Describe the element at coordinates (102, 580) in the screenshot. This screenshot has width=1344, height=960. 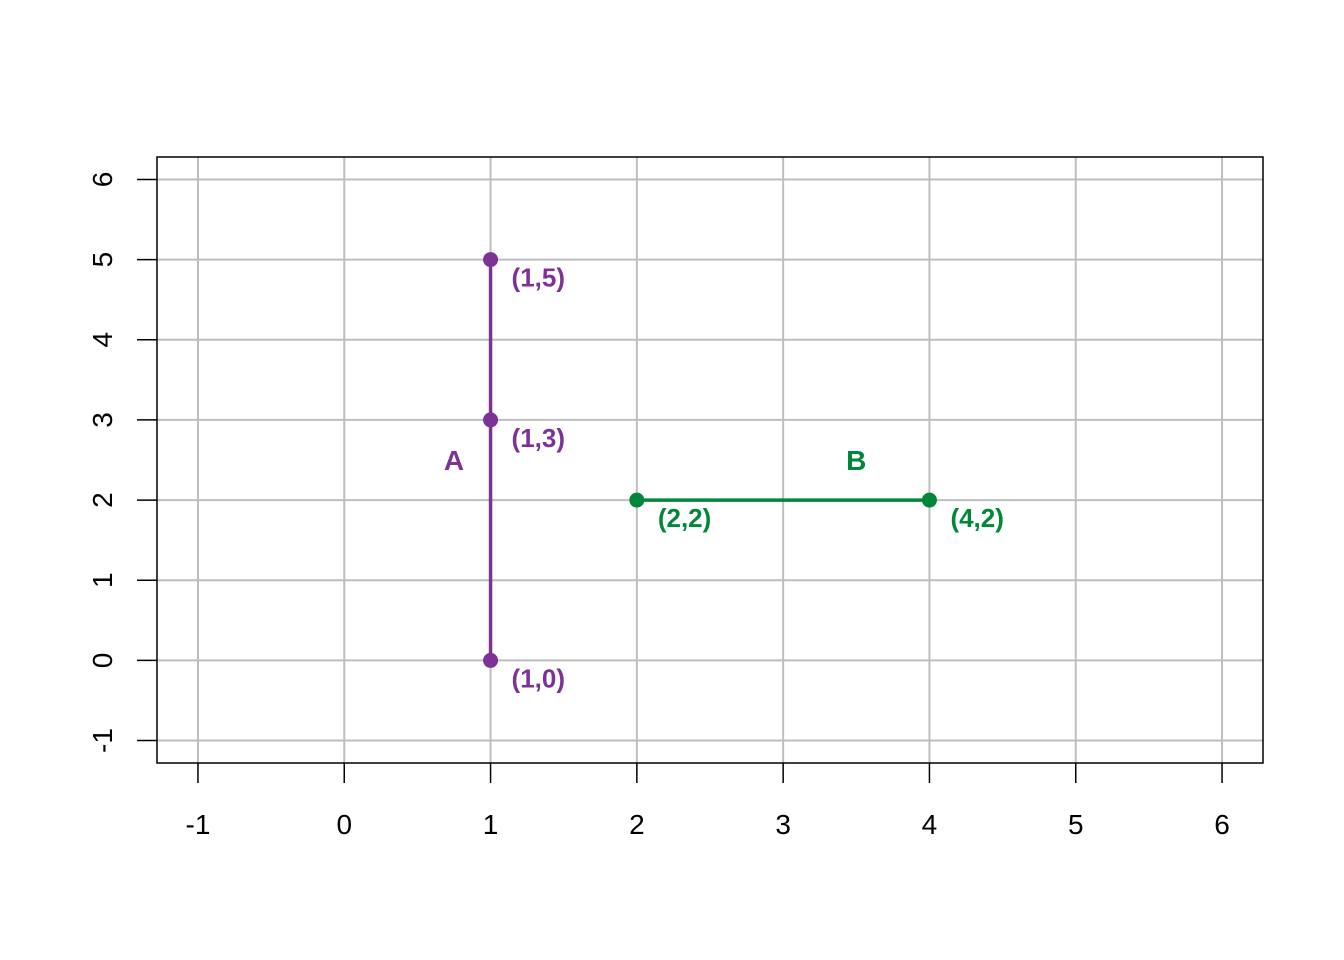
I see `y-tick-label: 1` at that location.